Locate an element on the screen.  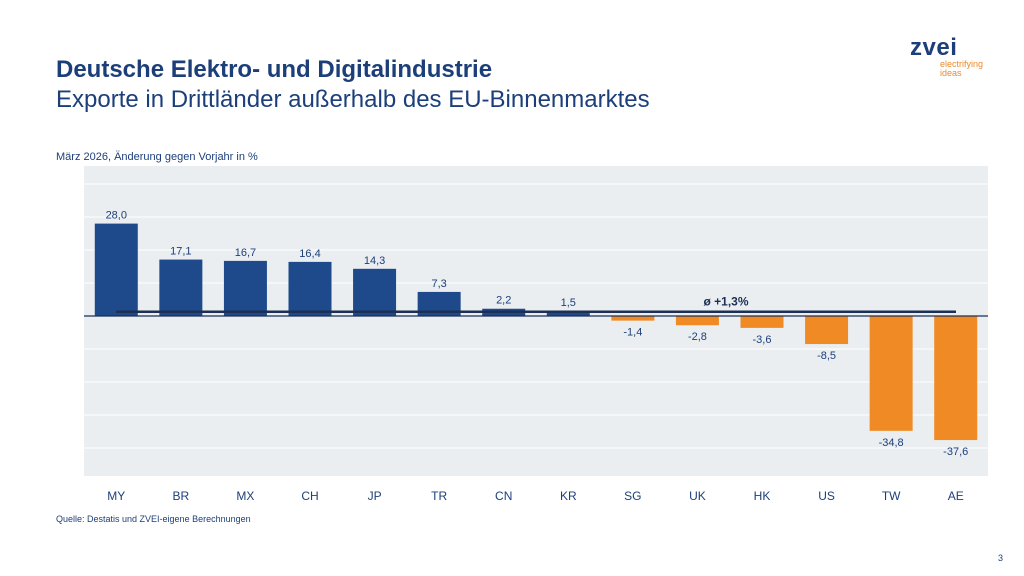
x-tick-label: US is located at coordinates (826, 496).